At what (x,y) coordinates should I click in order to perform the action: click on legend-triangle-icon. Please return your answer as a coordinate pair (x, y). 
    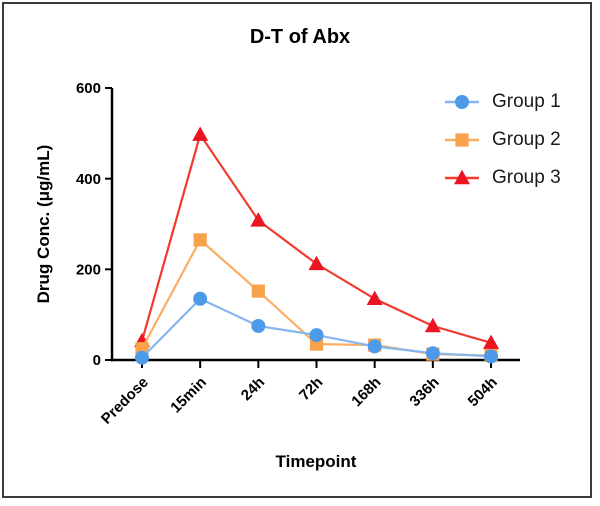
    Looking at the image, I should click on (462, 177).